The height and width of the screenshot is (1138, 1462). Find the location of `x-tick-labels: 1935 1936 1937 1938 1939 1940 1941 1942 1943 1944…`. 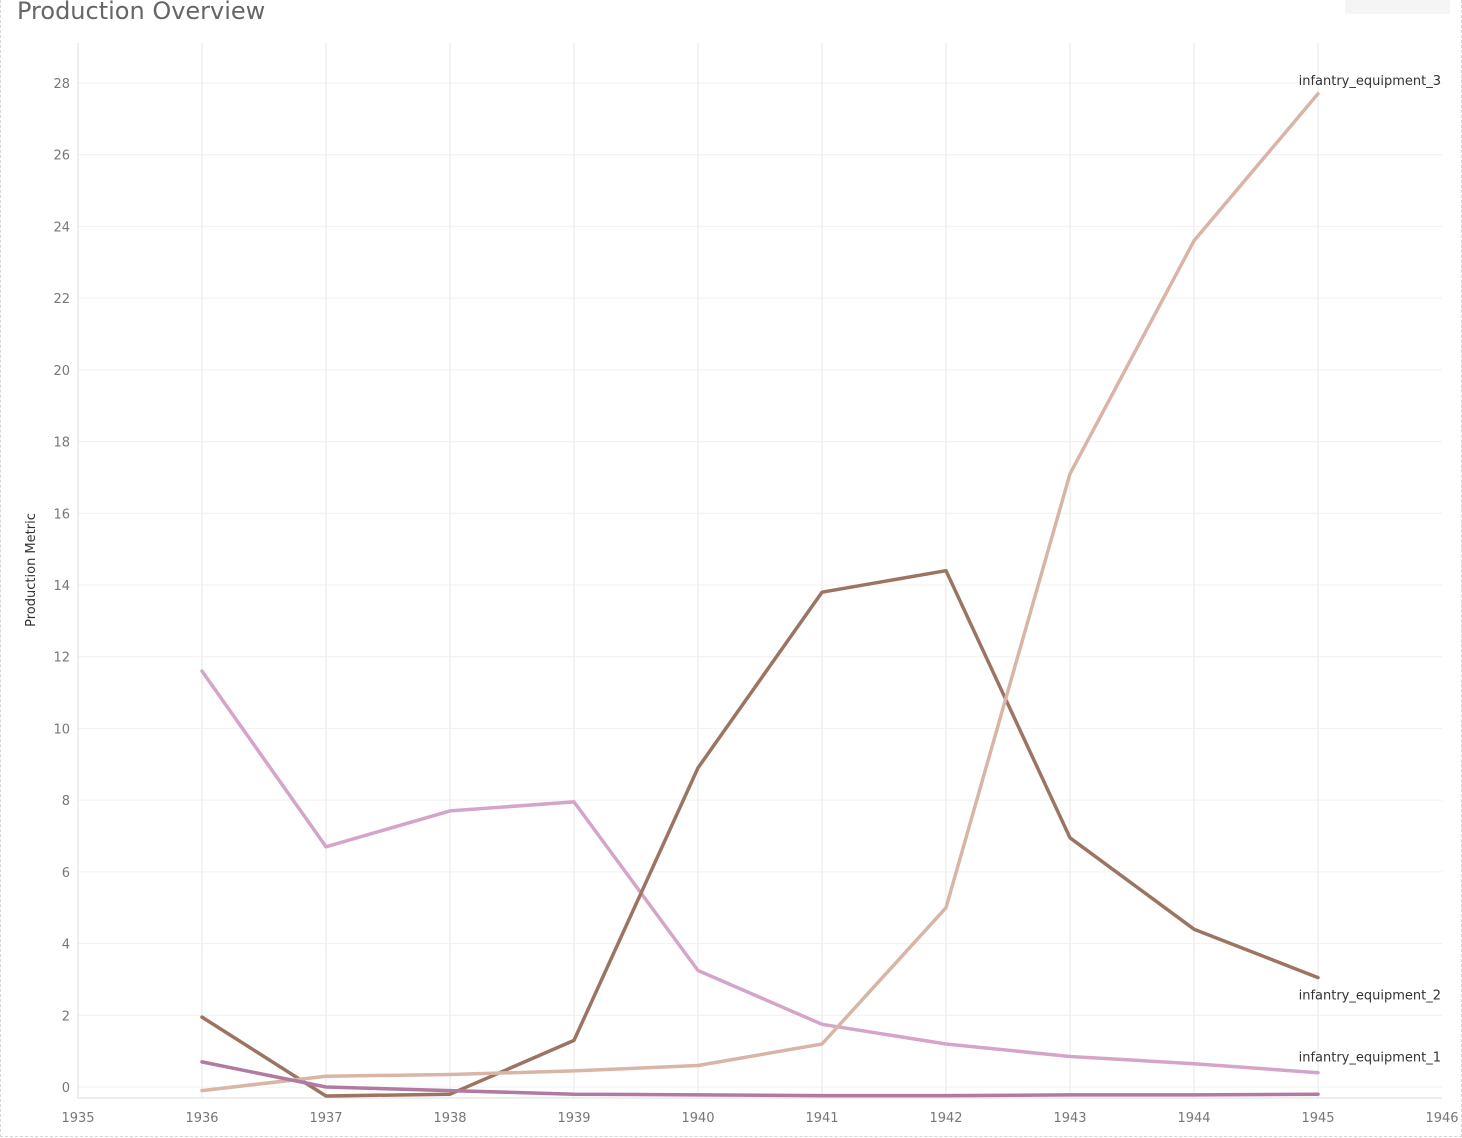

x-tick-labels: 1935 1936 1937 1938 1939 1940 1941 1942 1943 1944… is located at coordinates (759, 1118).